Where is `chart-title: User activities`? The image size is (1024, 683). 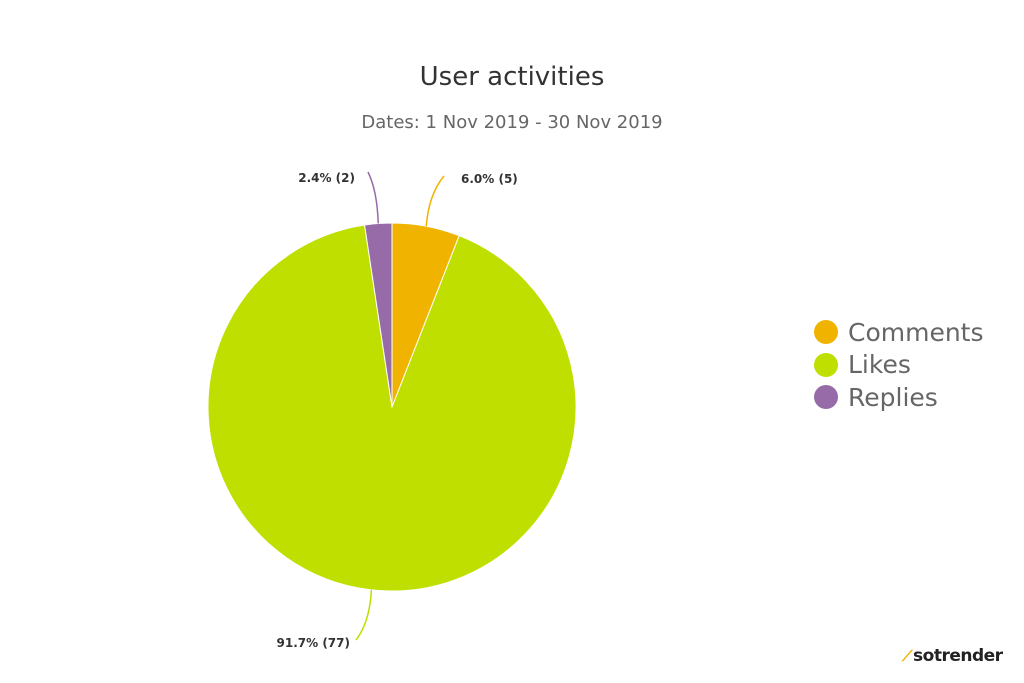 chart-title: User activities is located at coordinates (512, 77).